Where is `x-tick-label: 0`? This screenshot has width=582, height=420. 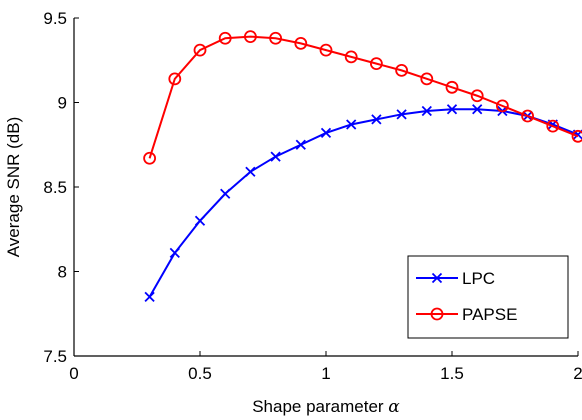
x-tick-label: 0 is located at coordinates (73, 373).